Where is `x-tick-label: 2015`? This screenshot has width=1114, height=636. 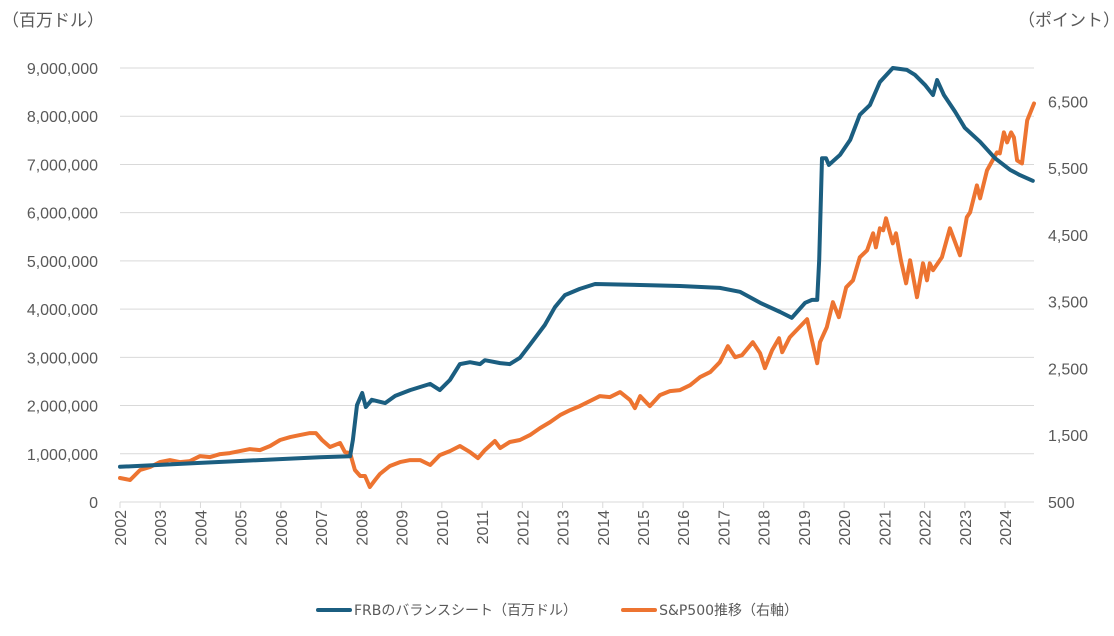 x-tick-label: 2015 is located at coordinates (644, 528).